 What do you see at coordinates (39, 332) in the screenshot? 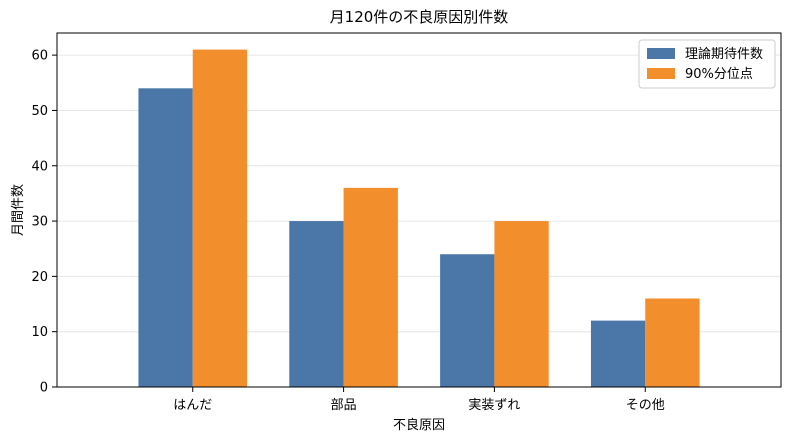
I see `y-tick-label: 10` at bounding box center [39, 332].